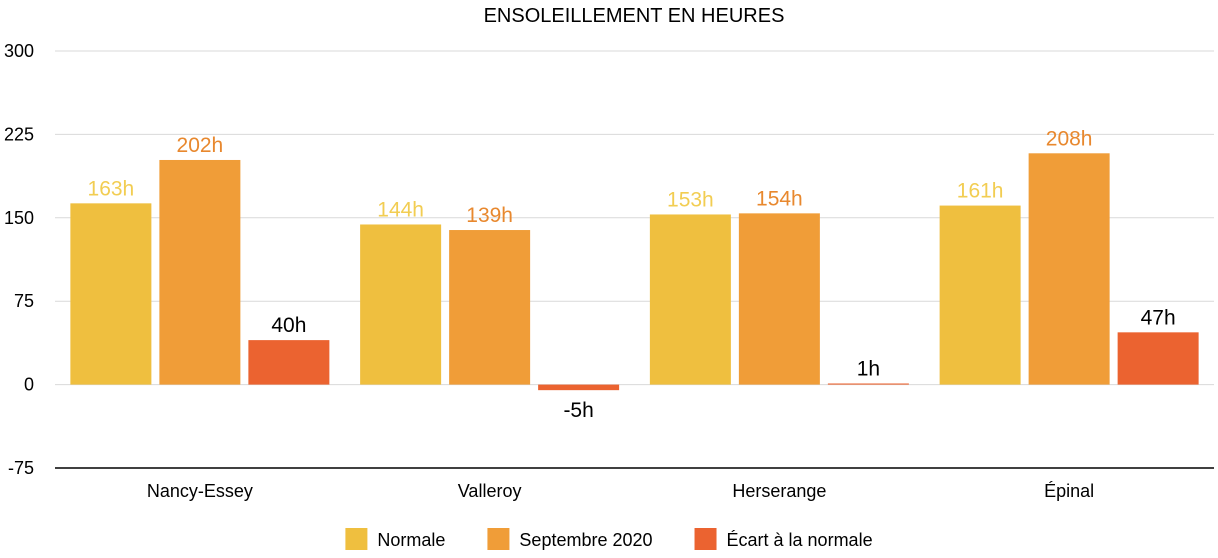  I want to click on legend-label: Écart à la normale, so click(800, 540).